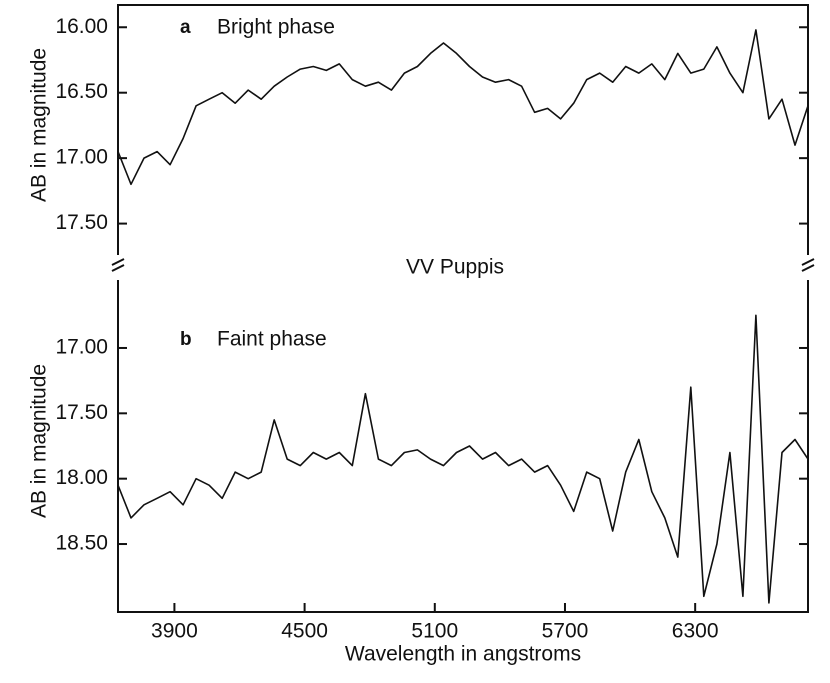  I want to click on y-tick-label: 18.50, so click(81, 543).